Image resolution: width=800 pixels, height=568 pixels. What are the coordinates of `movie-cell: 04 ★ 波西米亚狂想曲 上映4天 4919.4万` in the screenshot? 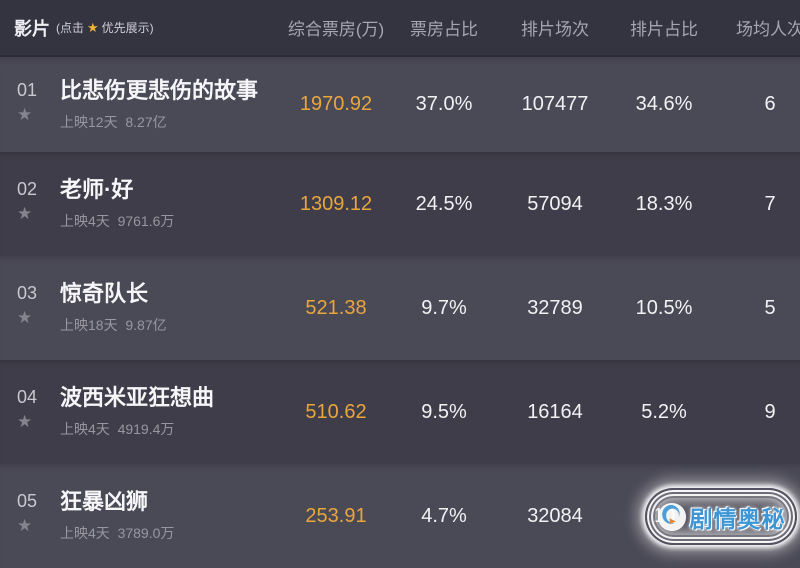 It's located at (140, 412).